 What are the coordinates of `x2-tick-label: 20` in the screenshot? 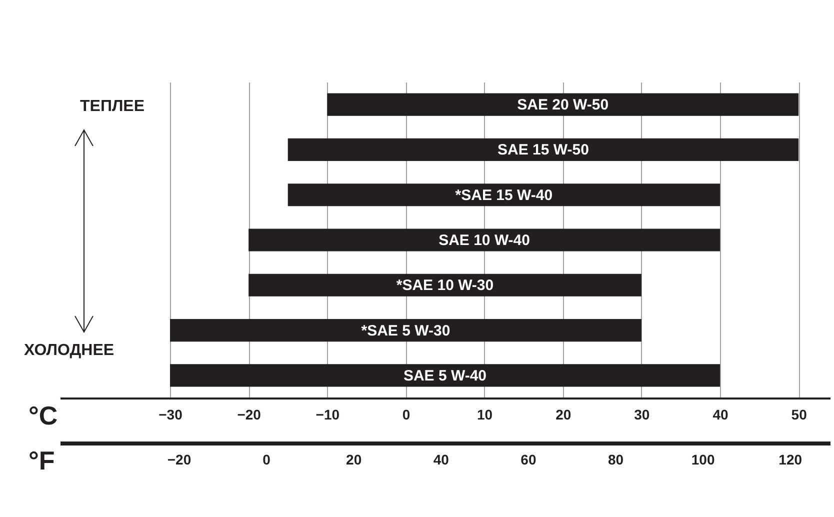 It's located at (354, 460).